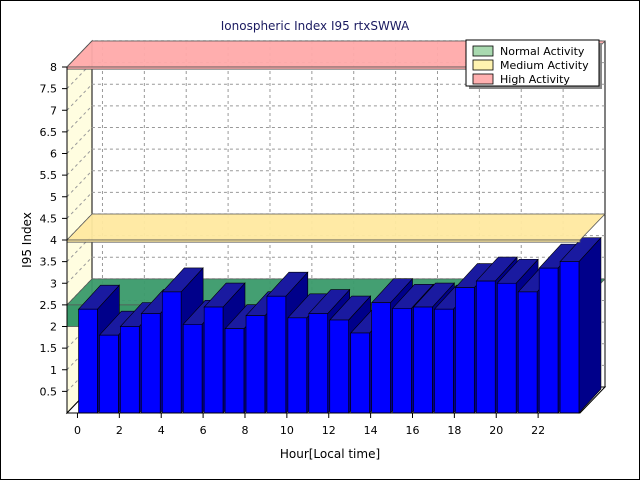 The image size is (640, 480). Describe the element at coordinates (544, 65) in the screenshot. I see `legend-label: Medium Activity` at that location.